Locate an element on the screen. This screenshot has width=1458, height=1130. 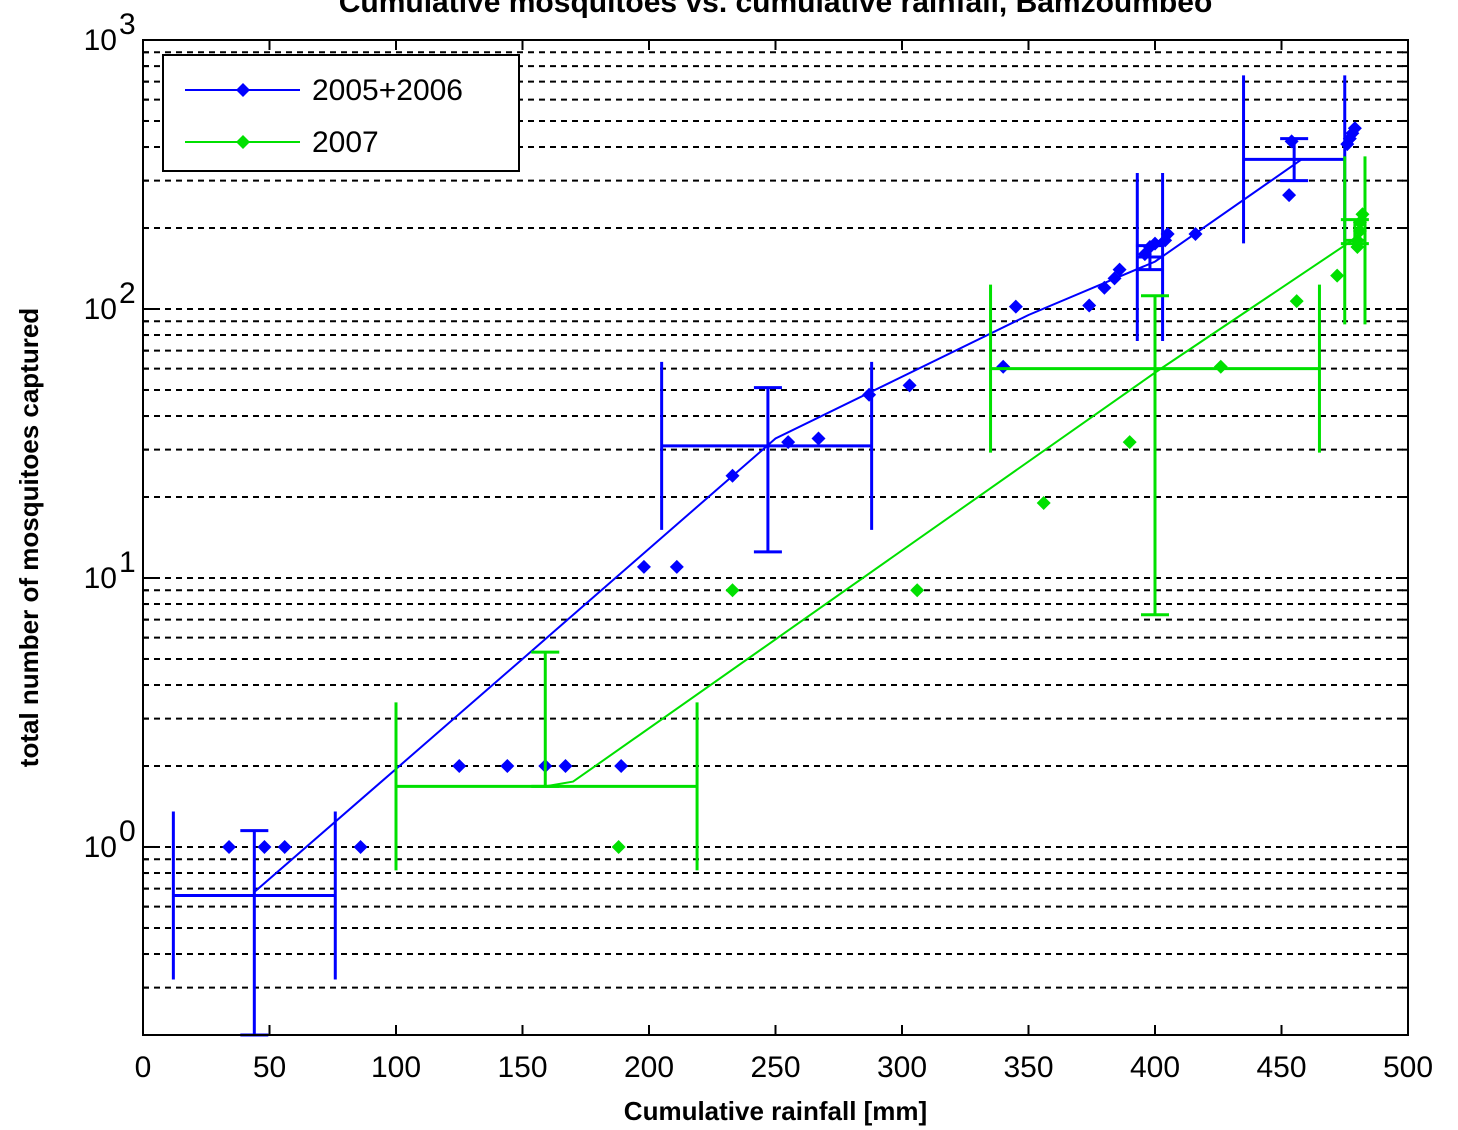
x-axis-title: Cumulative rainfall [mm] is located at coordinates (775, 1111).